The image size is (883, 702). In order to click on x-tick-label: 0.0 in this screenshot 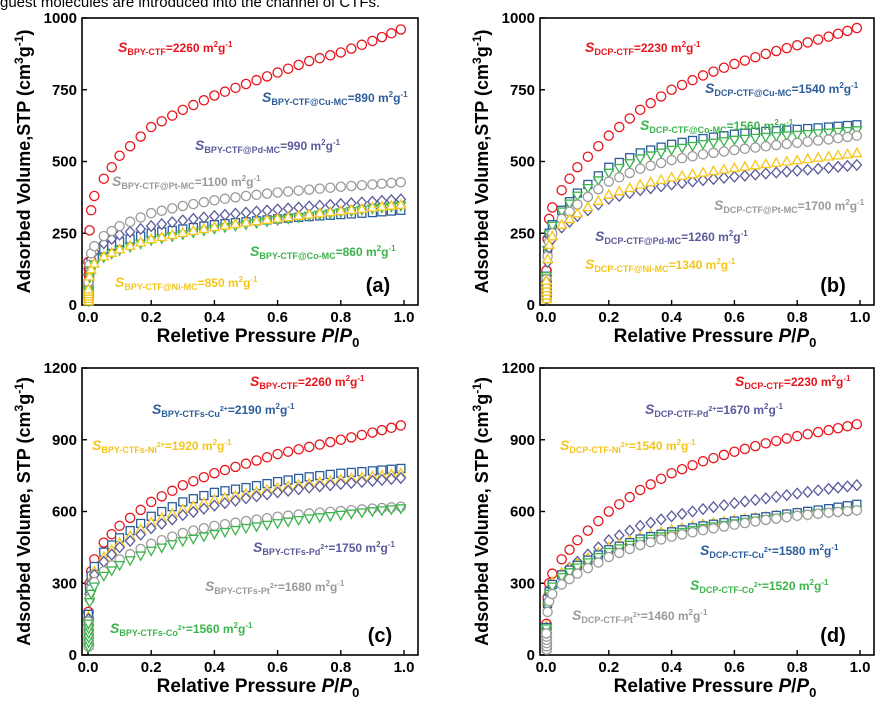, I will do `click(546, 317)`.